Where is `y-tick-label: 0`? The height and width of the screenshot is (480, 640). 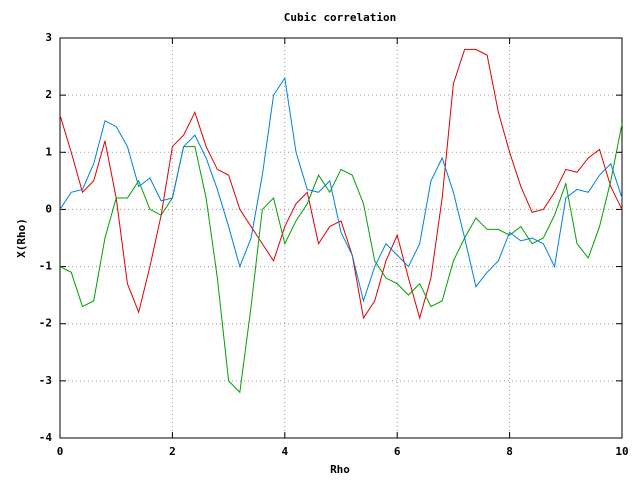 y-tick-label: 0 is located at coordinates (48, 208).